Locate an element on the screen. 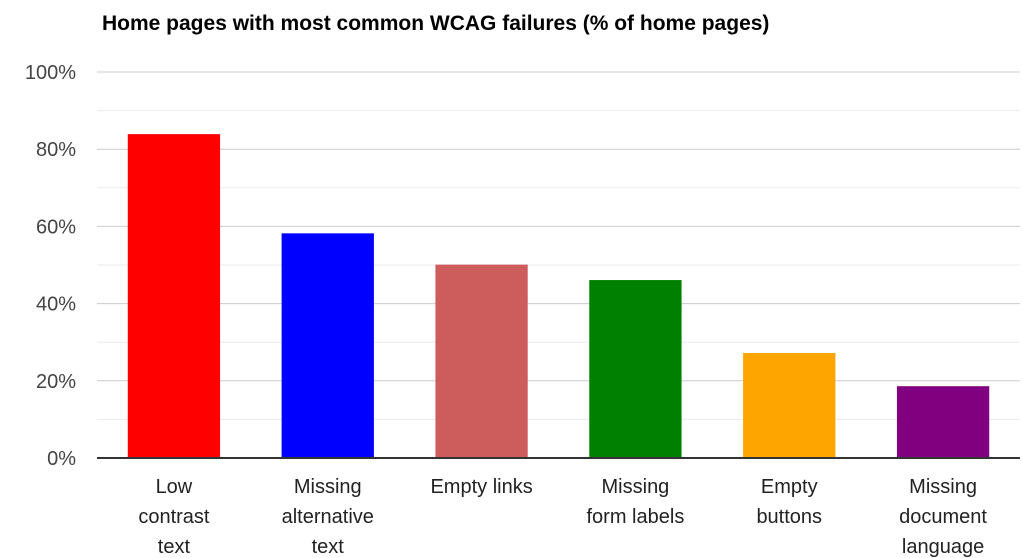 This screenshot has height=558, width=1023. x-tick-label: Empty links is located at coordinates (481, 487).